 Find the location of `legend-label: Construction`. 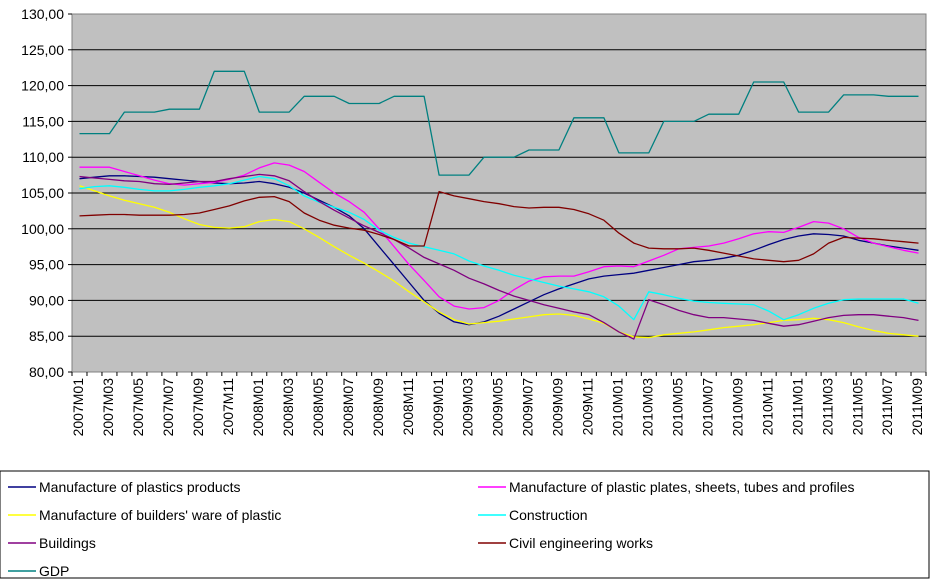

legend-label: Construction is located at coordinates (548, 515).